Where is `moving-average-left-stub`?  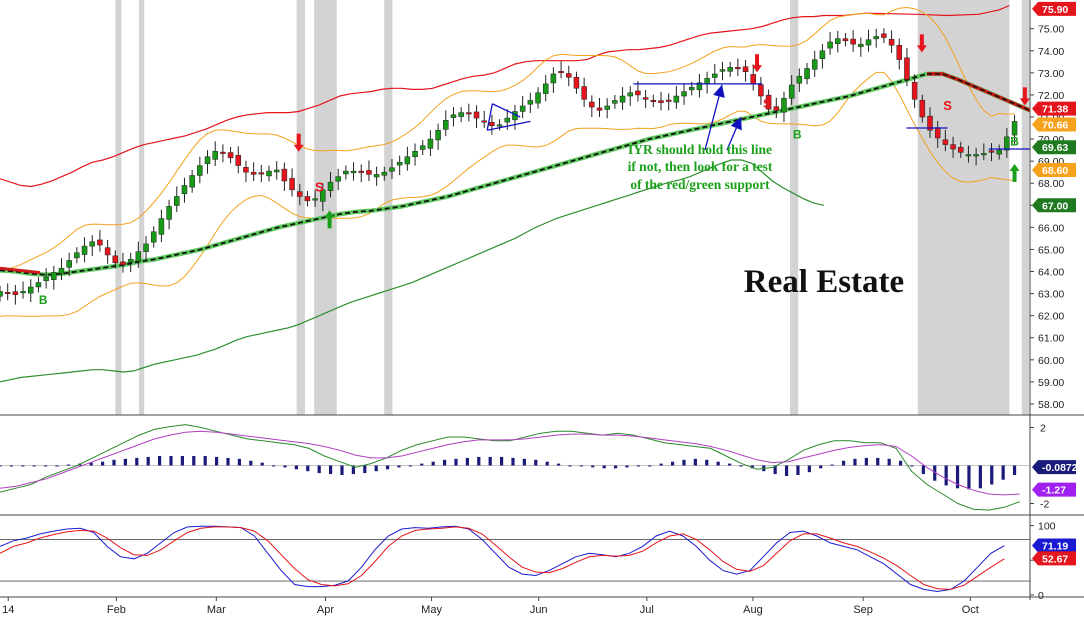 moving-average-left-stub is located at coordinates (20, 270).